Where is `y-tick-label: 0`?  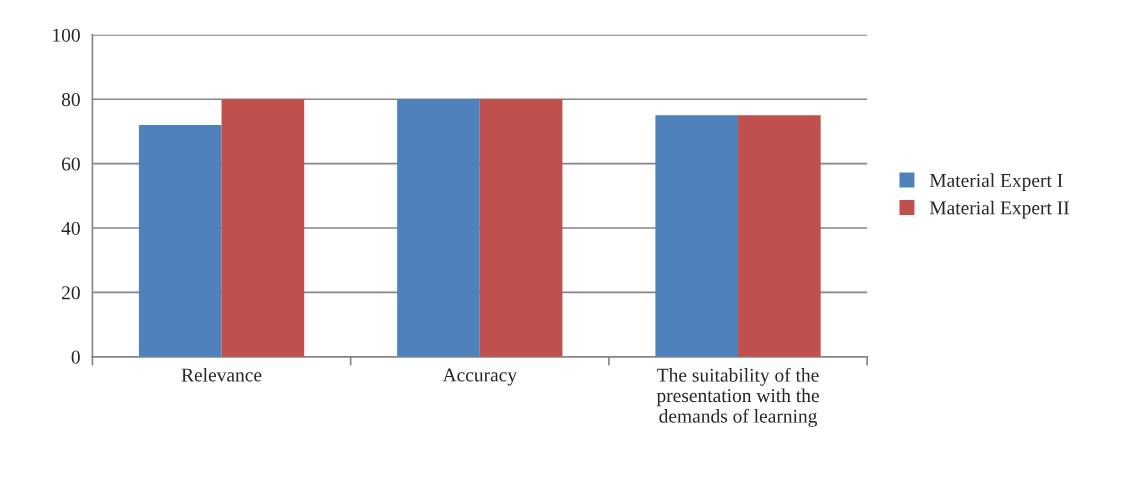 y-tick-label: 0 is located at coordinates (75, 357).